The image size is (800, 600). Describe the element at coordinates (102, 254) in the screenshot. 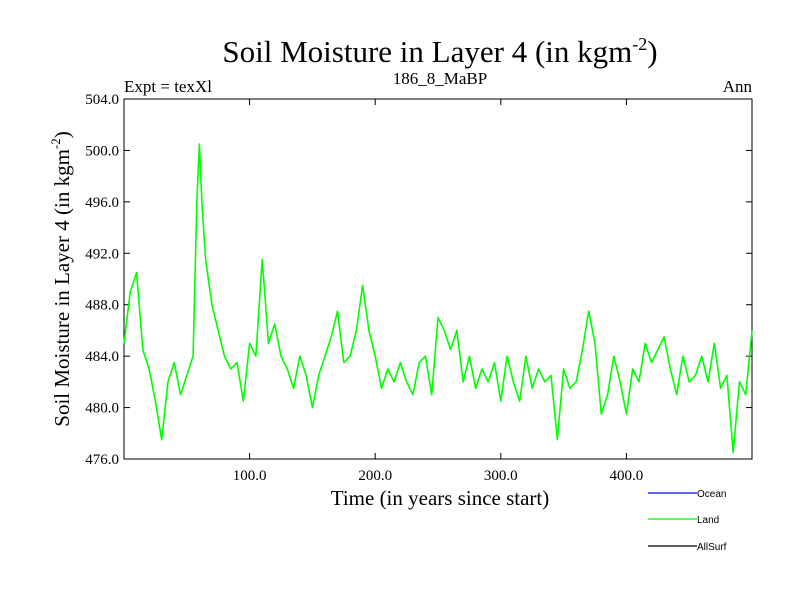

I see `y-tick-label: 492.0` at that location.